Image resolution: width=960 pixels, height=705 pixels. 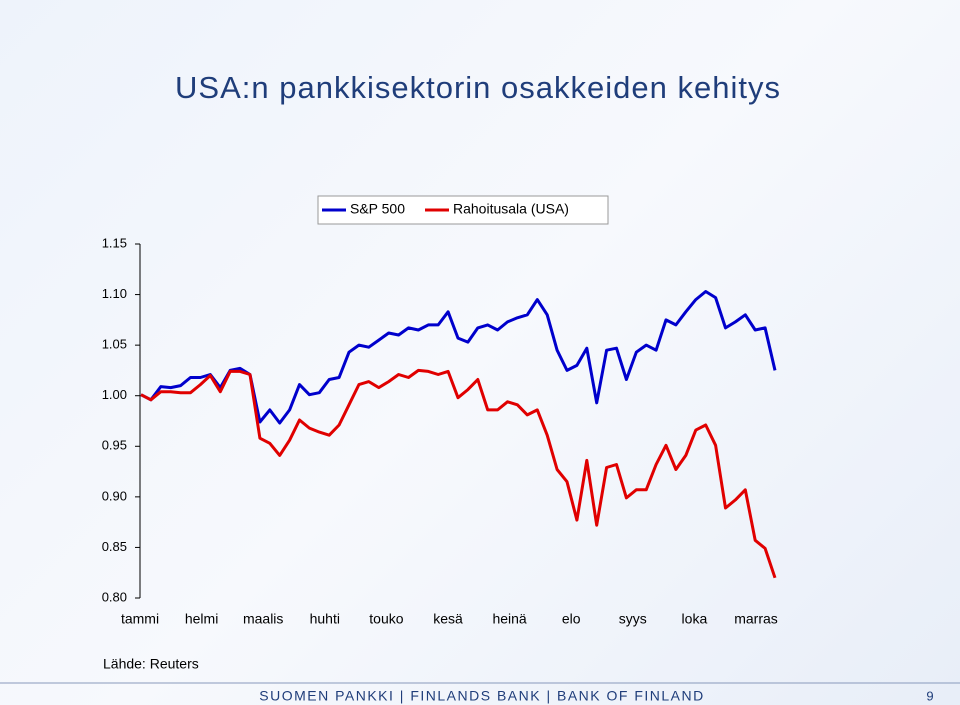 I want to click on y-tick-label: 1.05, so click(x=114, y=344).